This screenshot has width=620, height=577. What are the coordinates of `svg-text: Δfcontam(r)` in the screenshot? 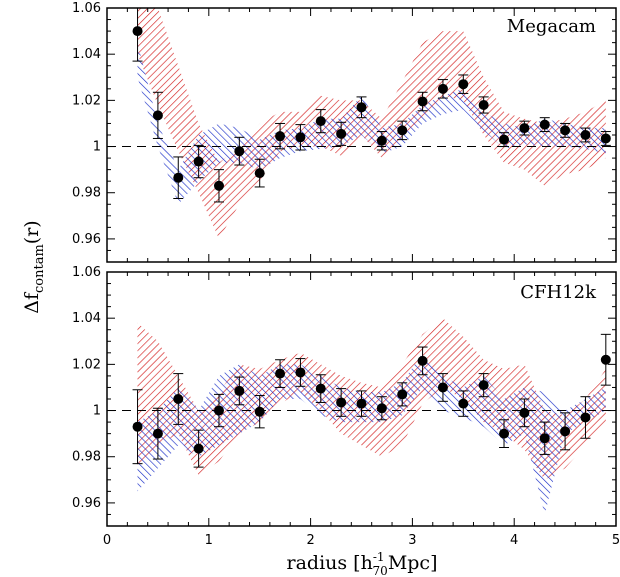 It's located at (34, 266).